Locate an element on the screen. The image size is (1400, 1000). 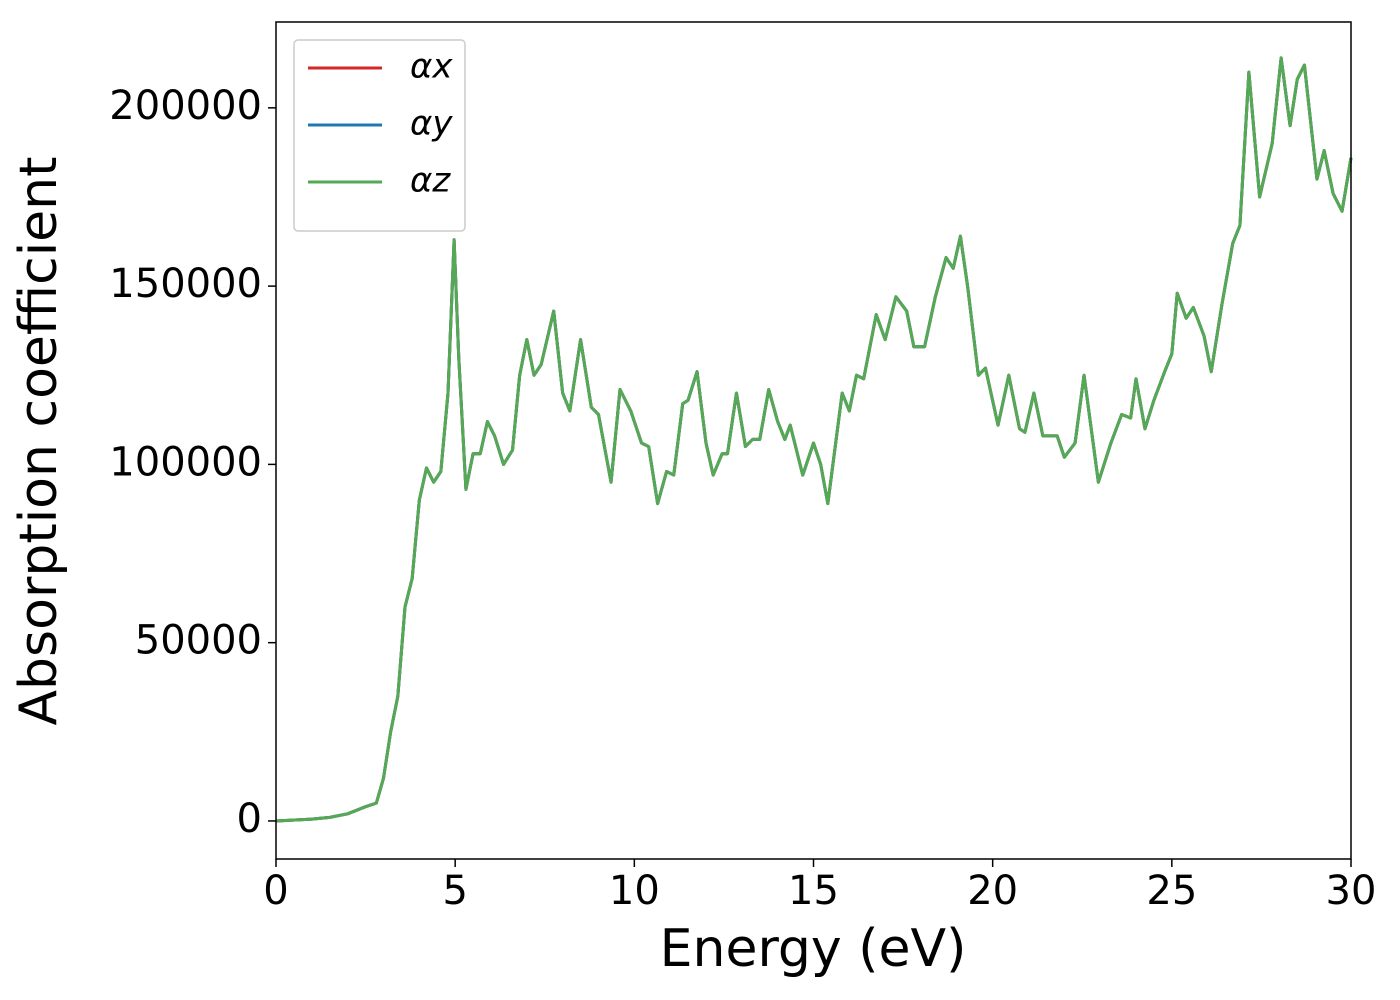
y-tick-label: 50000 is located at coordinates (198, 641).